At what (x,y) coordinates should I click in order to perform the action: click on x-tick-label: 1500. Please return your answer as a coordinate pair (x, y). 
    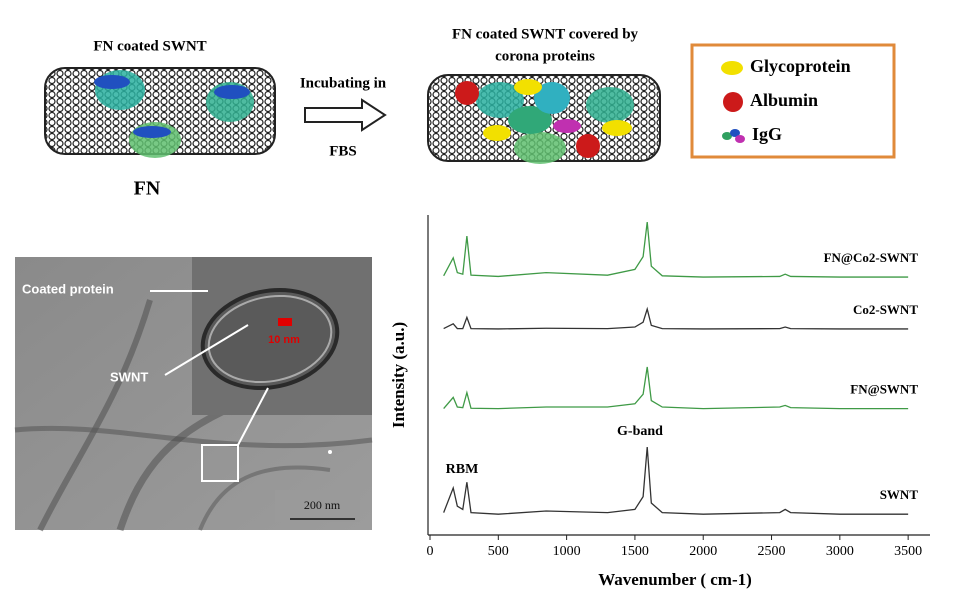
    Looking at the image, I should click on (635, 551).